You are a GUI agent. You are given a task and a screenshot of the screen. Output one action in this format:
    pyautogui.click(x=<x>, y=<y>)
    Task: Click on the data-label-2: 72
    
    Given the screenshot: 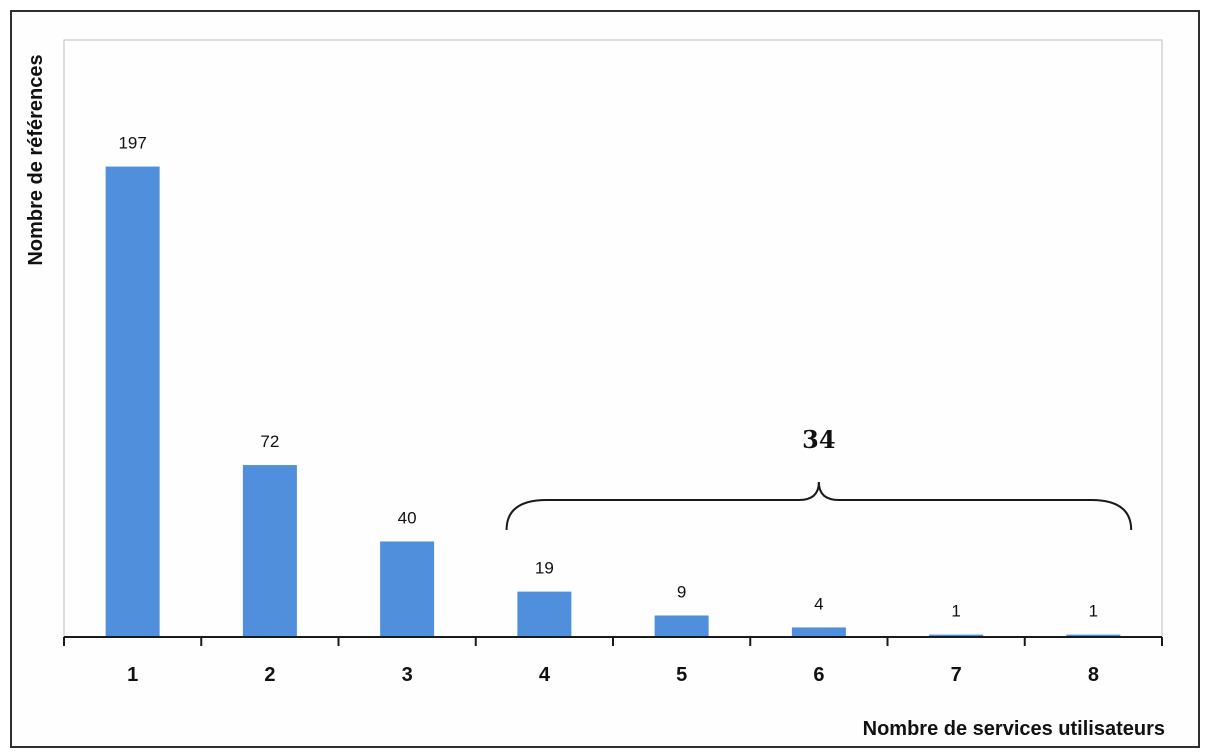 What is the action you would take?
    pyautogui.click(x=269, y=441)
    